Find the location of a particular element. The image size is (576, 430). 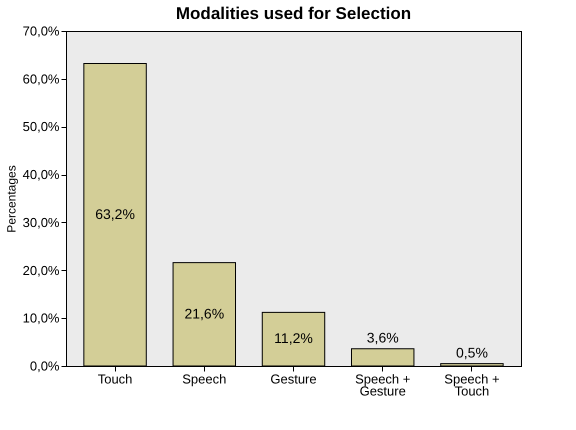

x-tick-label: Gesture is located at coordinates (293, 379).